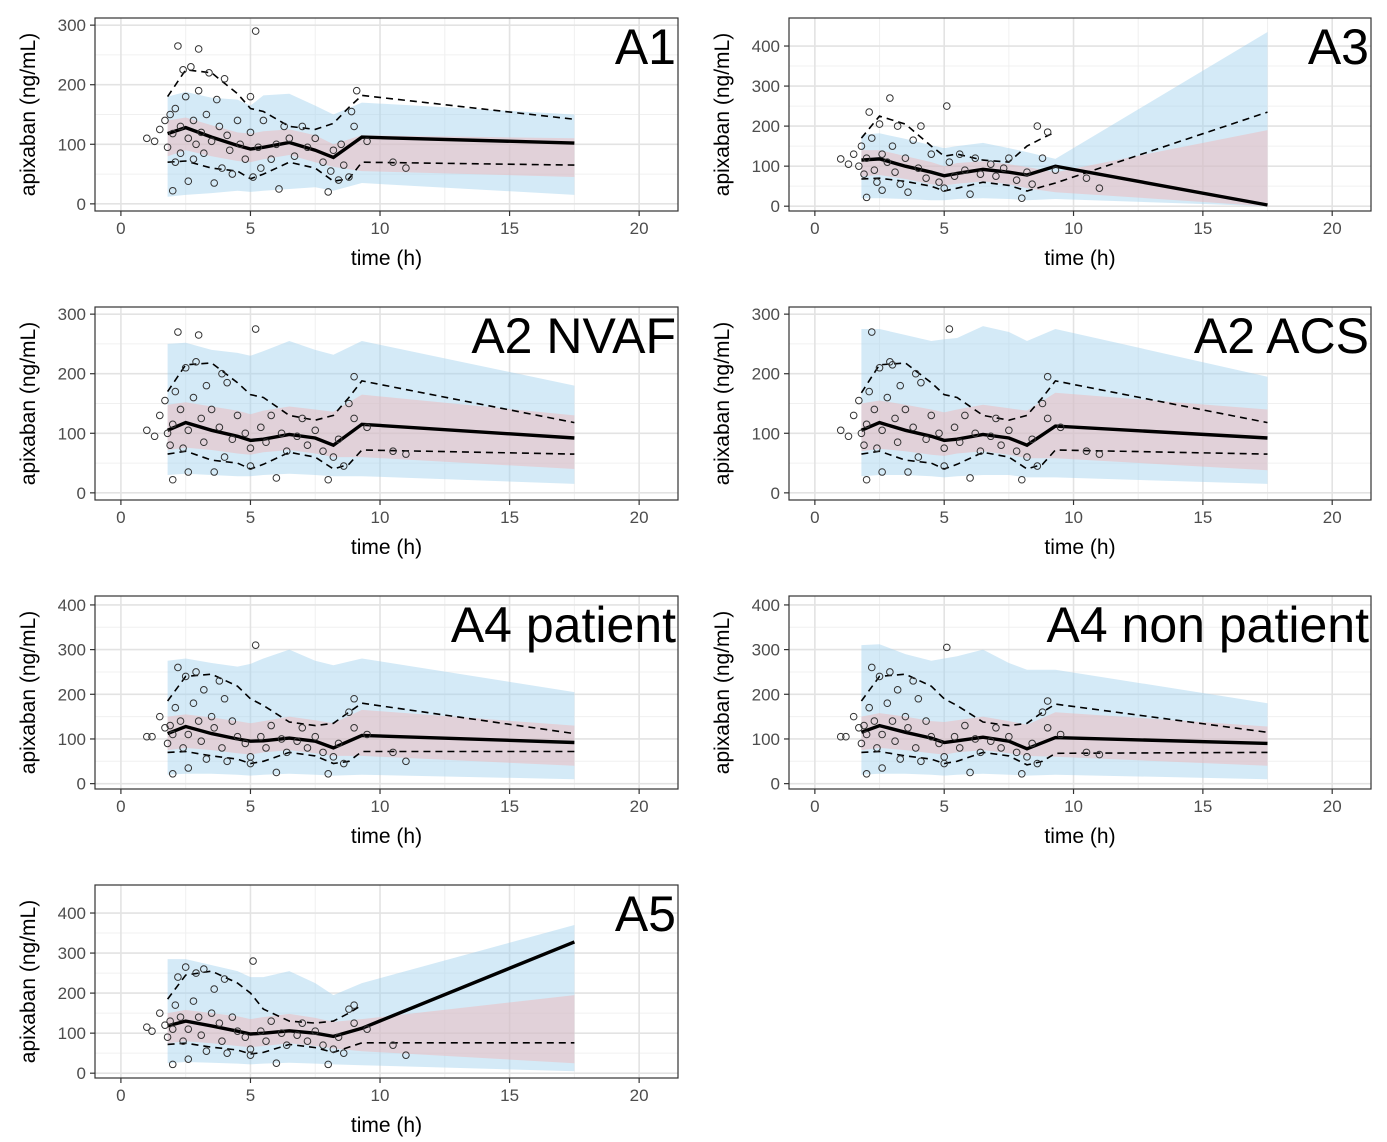 The image size is (1387, 1142). Describe the element at coordinates (563, 625) in the screenshot. I see `panel-title: A4 patient` at that location.